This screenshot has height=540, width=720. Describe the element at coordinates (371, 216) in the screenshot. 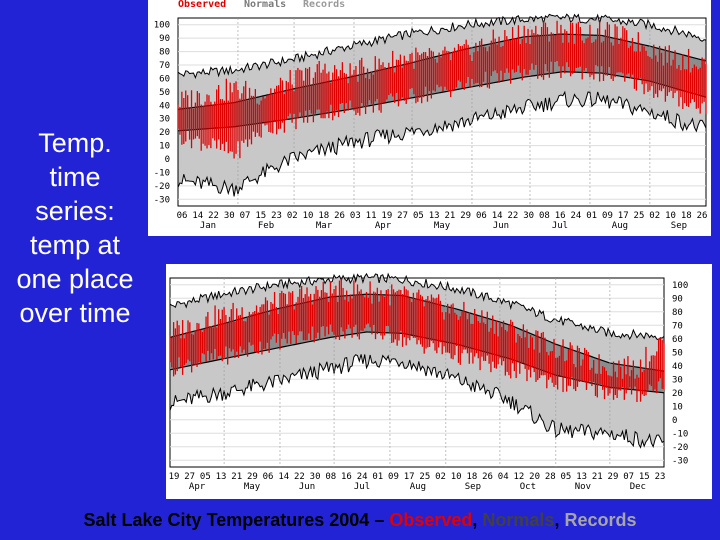

I see `x-tick-label: 11` at that location.